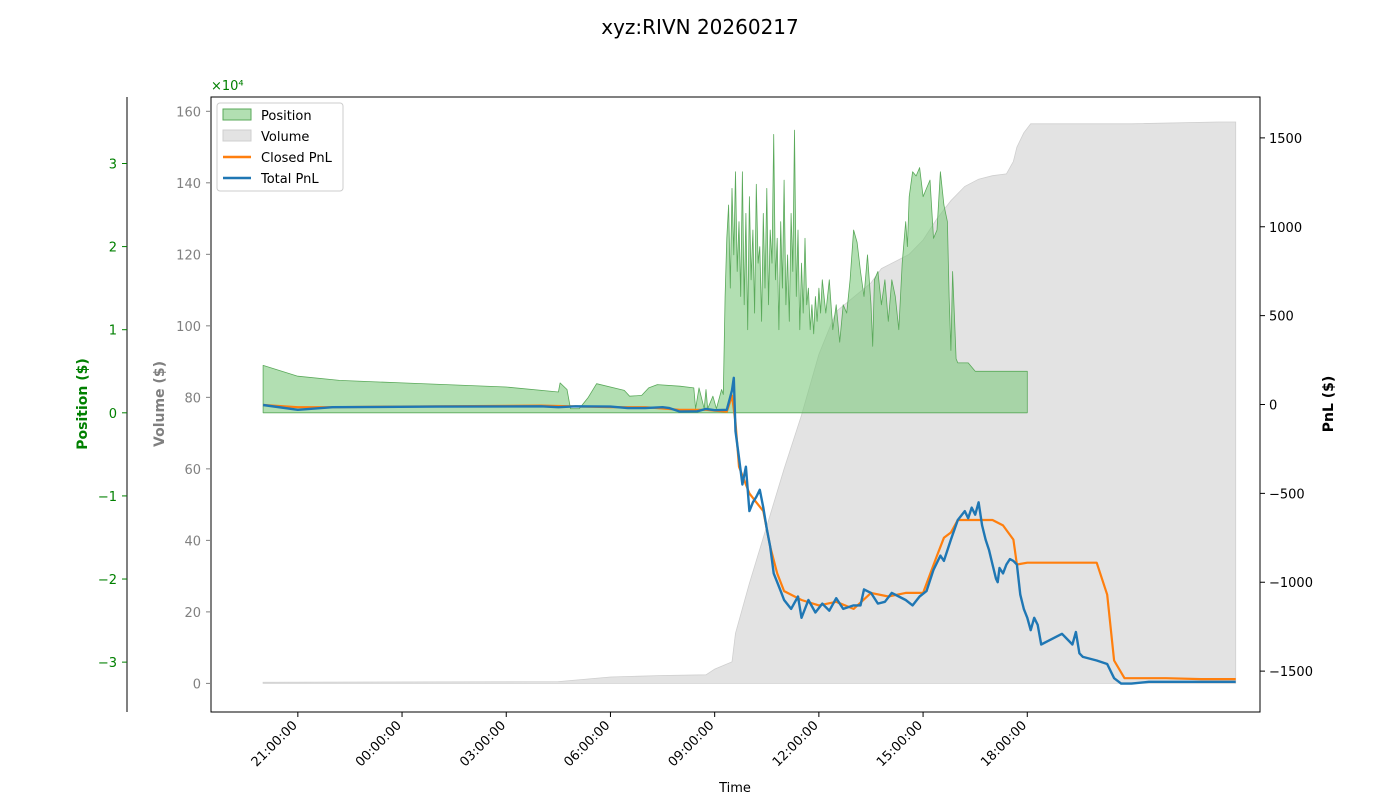  Describe the element at coordinates (1329, 404) in the screenshot. I see `pnl-axis-label: PnL ($)` at that location.